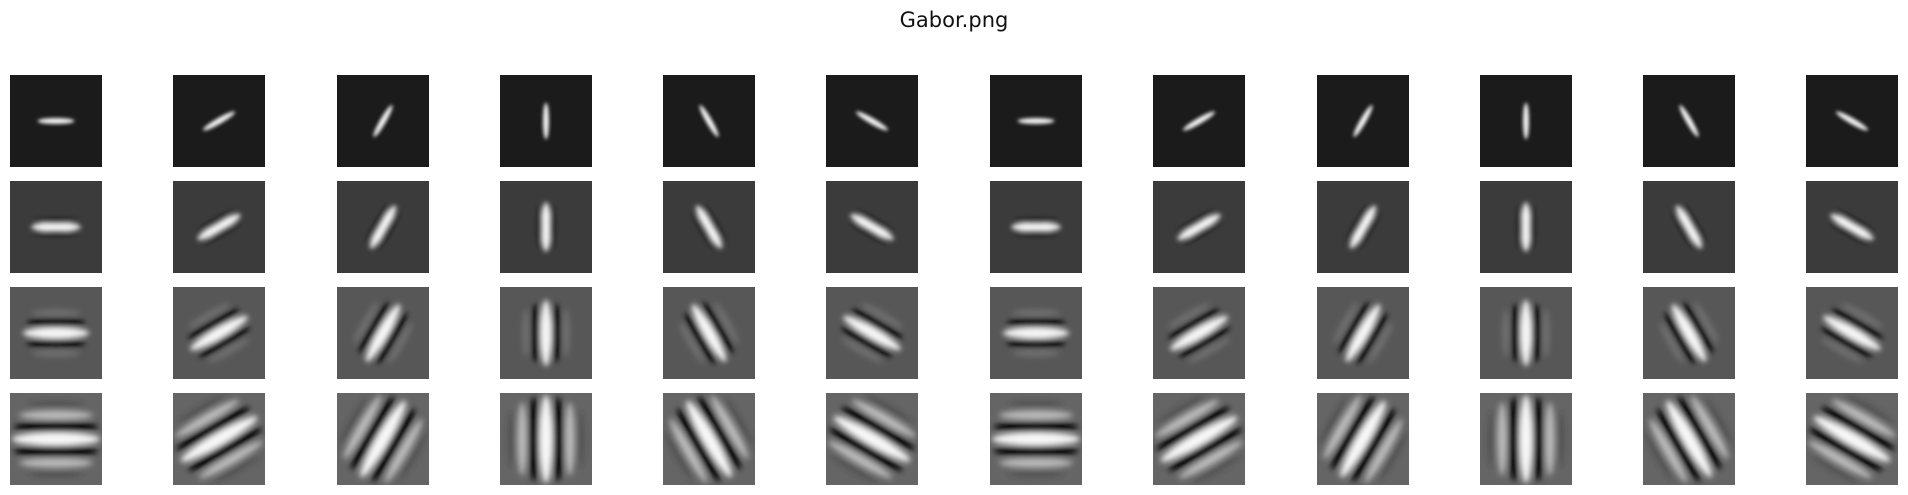 The image size is (1908, 495). Describe the element at coordinates (954, 20) in the screenshot. I see `figure-title: Gabor.png` at that location.